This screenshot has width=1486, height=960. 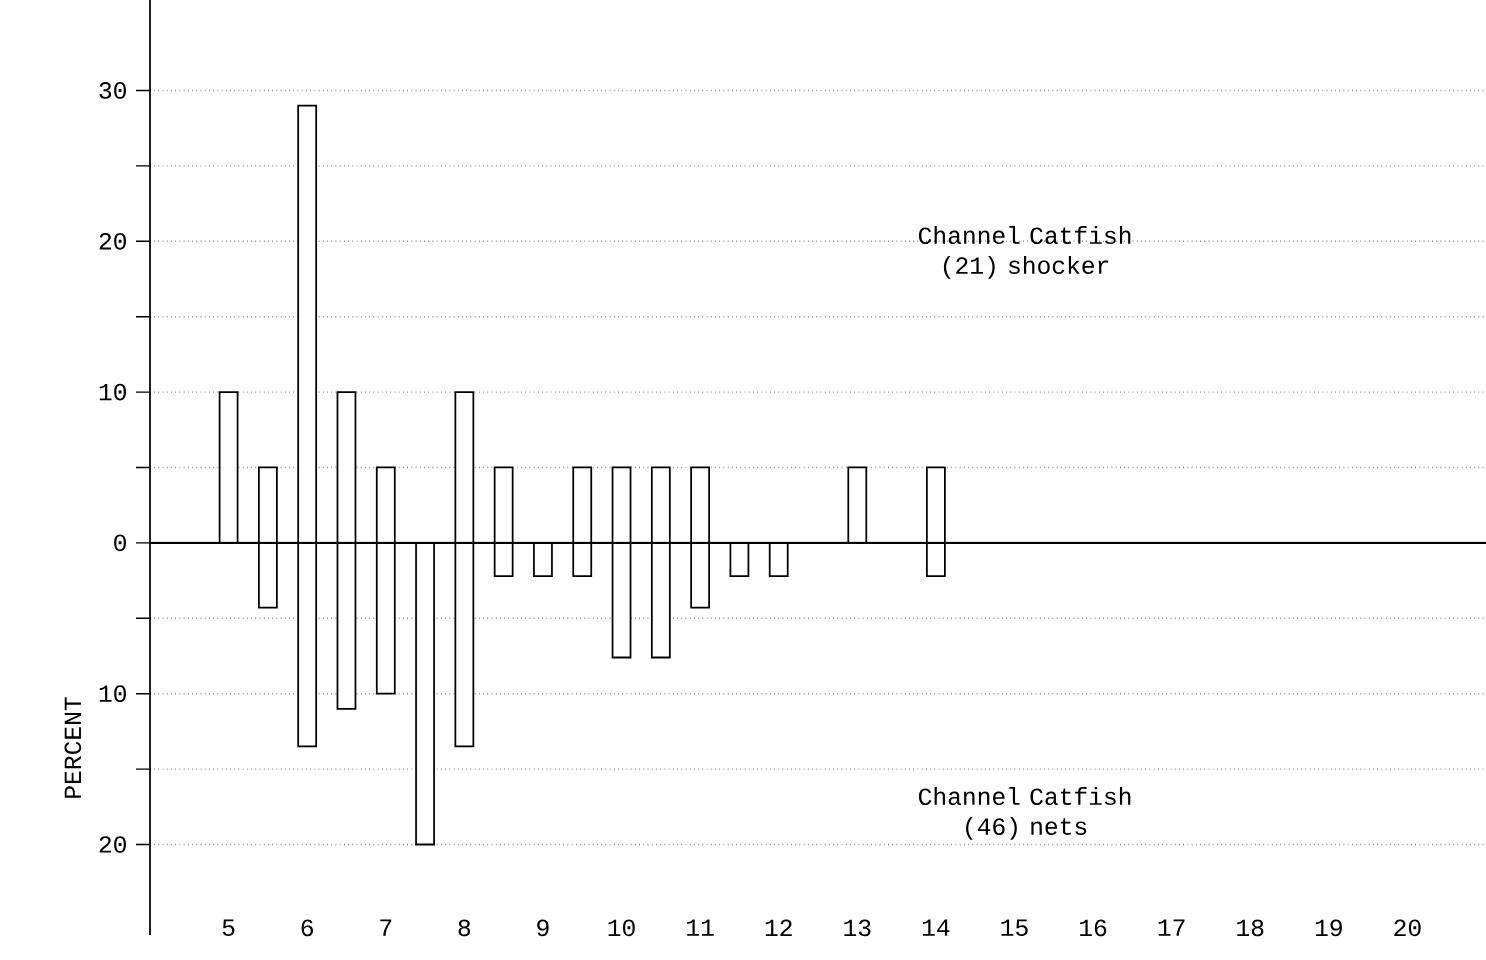 What do you see at coordinates (112, 90) in the screenshot?
I see `y-tick-label: 30` at bounding box center [112, 90].